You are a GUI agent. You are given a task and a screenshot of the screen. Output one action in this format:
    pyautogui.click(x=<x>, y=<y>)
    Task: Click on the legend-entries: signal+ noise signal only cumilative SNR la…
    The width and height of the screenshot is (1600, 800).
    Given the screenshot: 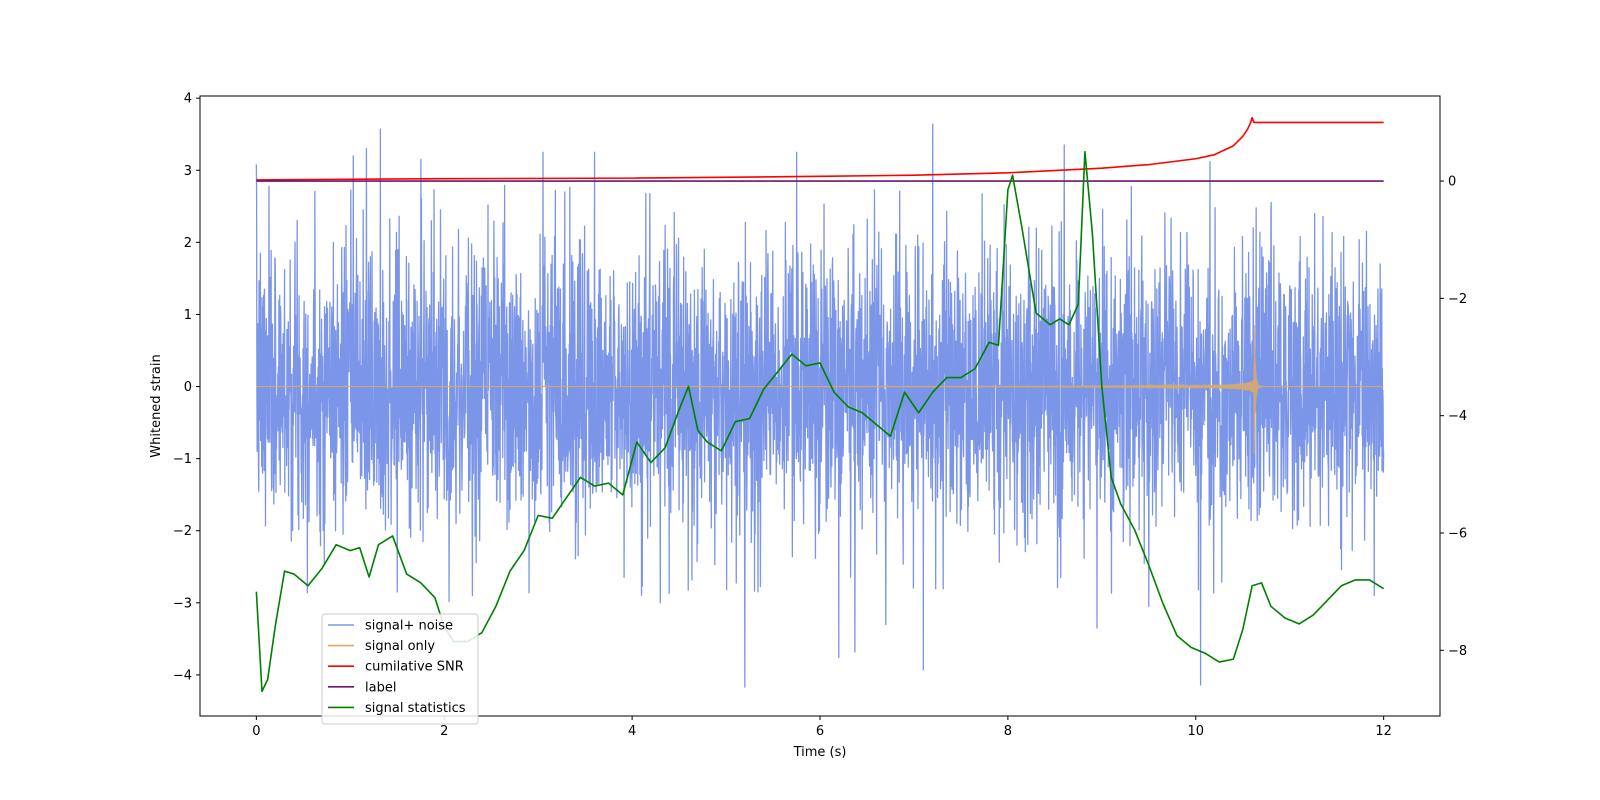 What is the action you would take?
    pyautogui.click(x=397, y=667)
    